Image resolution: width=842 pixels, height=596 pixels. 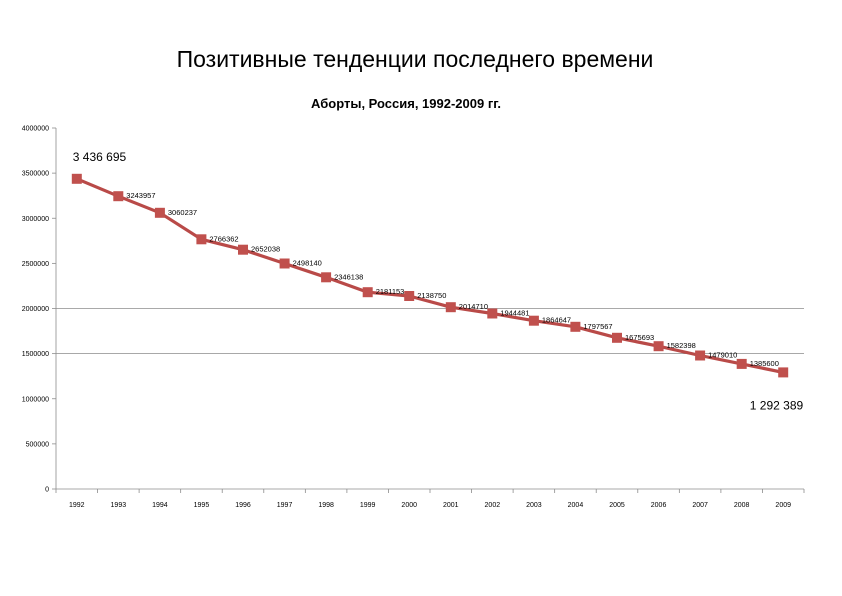 I want to click on x-tick-label: 2007, so click(x=700, y=505).